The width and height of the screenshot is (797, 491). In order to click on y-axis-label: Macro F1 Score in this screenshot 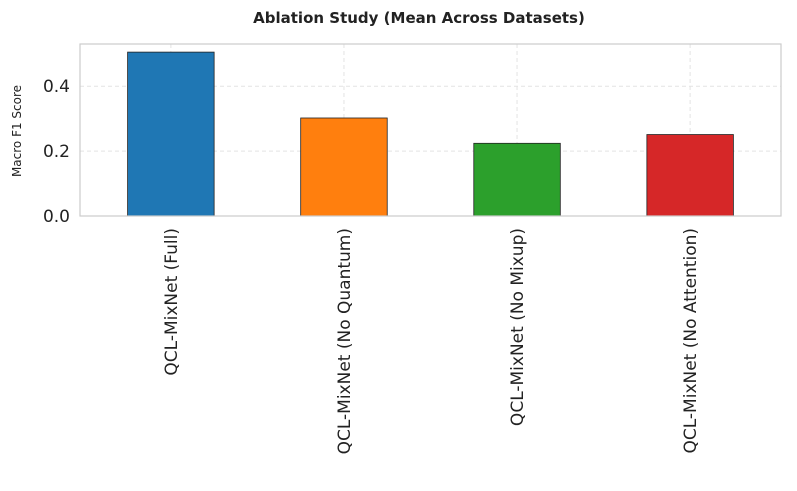, I will do `click(17, 131)`.